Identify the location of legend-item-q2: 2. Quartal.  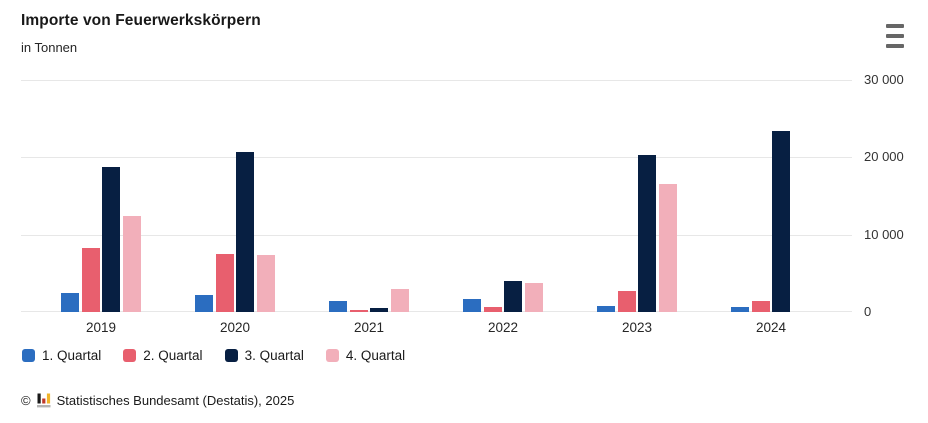
(163, 355).